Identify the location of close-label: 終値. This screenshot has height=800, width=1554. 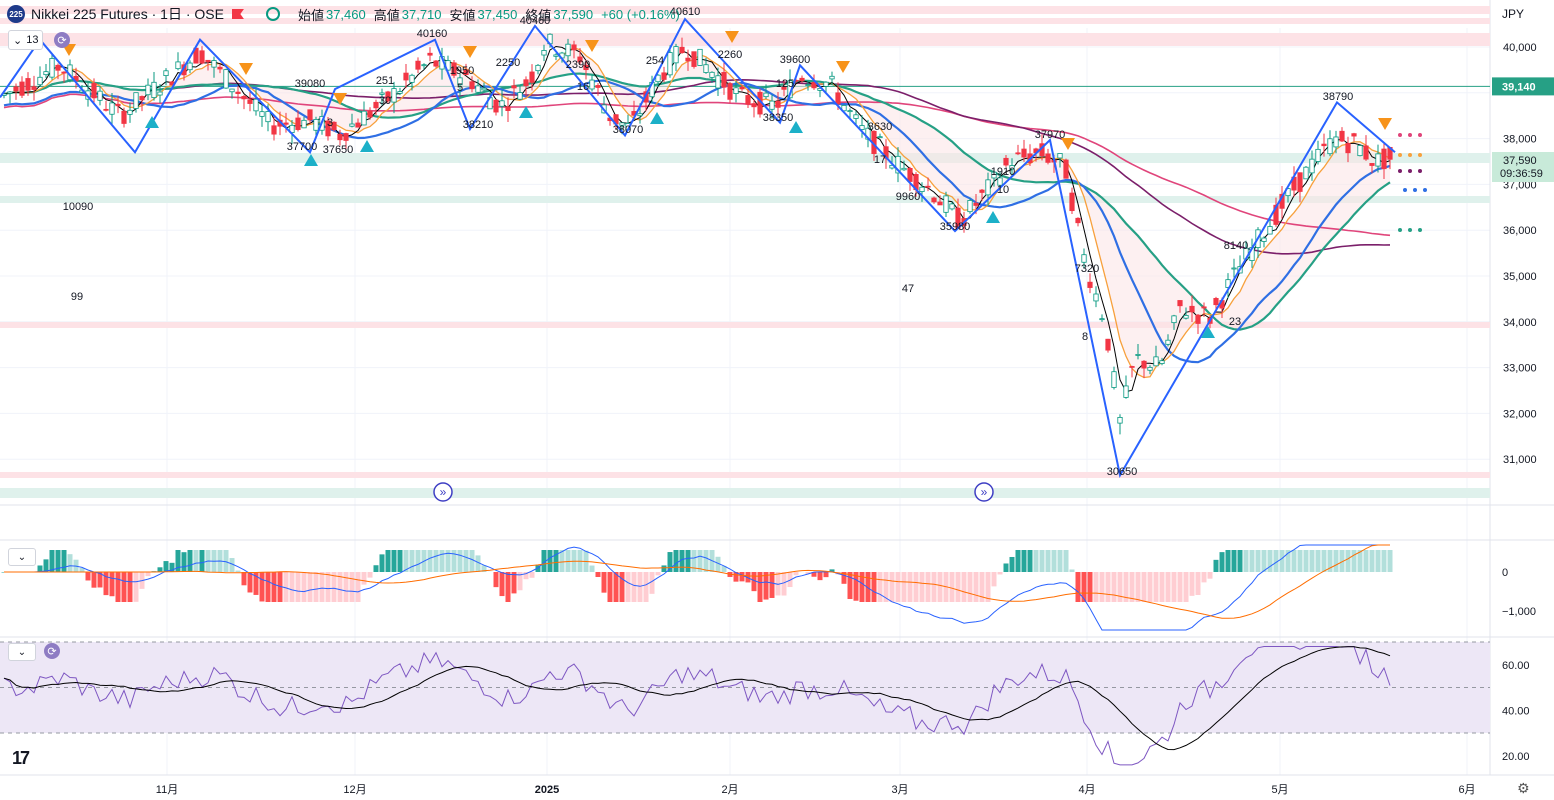
(538, 15).